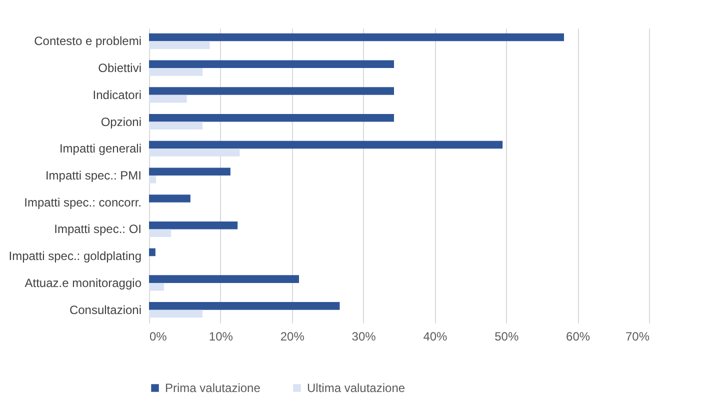 The image size is (726, 419). Describe the element at coordinates (100, 149) in the screenshot. I see `y-tick-label: Impatti generali` at that location.